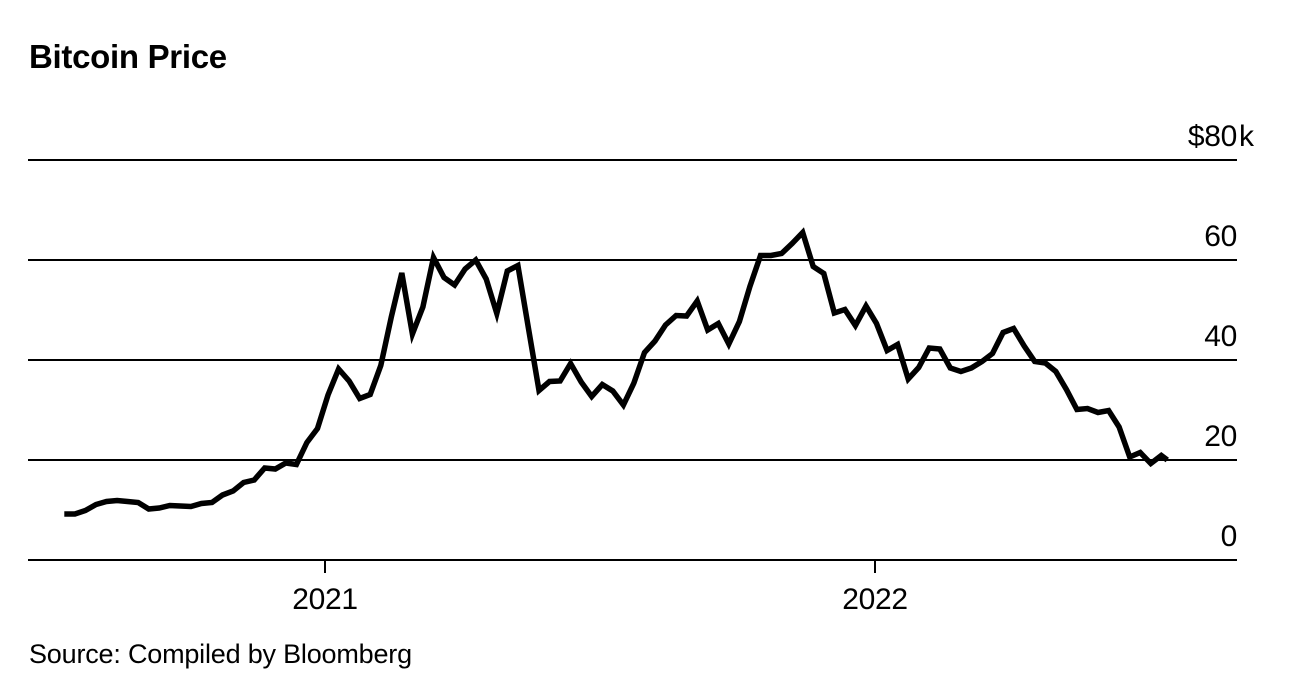 The image size is (1296, 696). Describe the element at coordinates (1247, 136) in the screenshot. I see `y-axis-label-suffix: k` at that location.